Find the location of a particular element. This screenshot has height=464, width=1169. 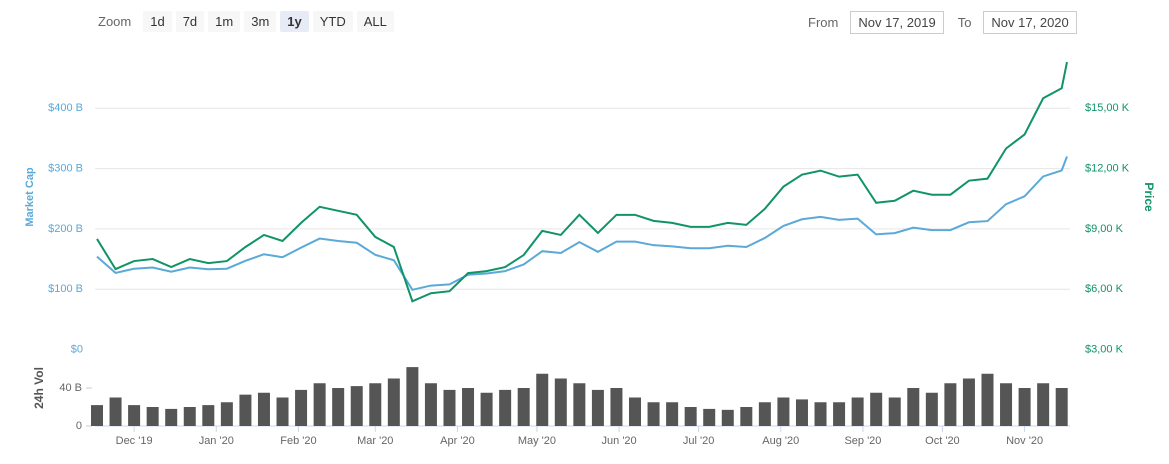

x-tick-label: Jun '20 is located at coordinates (619, 441).